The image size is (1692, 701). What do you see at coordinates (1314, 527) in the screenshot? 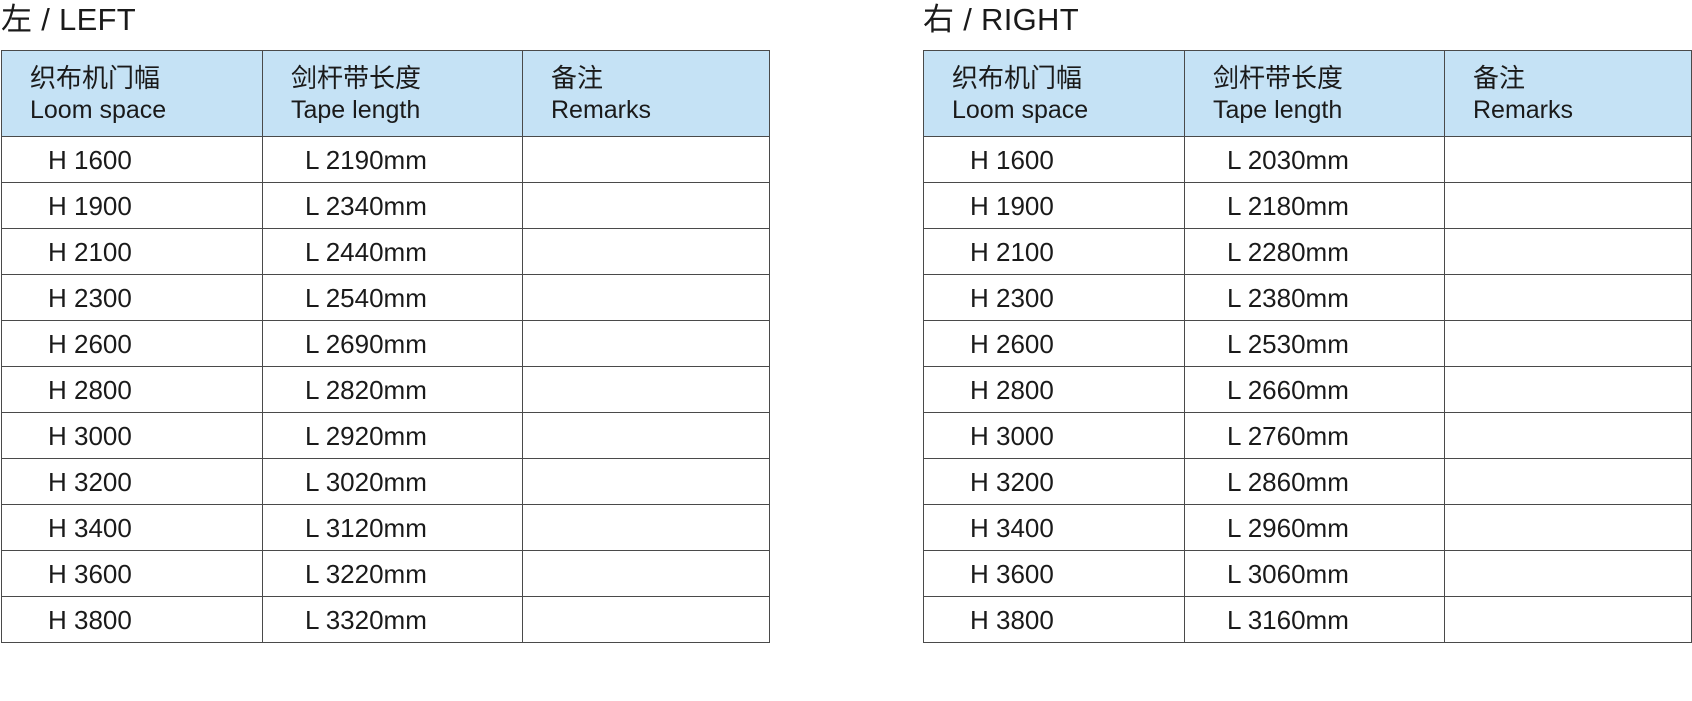
I see `cell-tape: L 2960mm` at bounding box center [1314, 527].